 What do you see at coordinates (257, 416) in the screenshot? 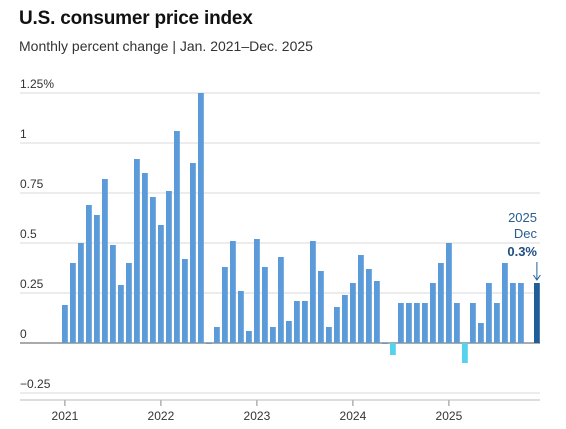
I see `x-tick-label: 2023` at bounding box center [257, 416].